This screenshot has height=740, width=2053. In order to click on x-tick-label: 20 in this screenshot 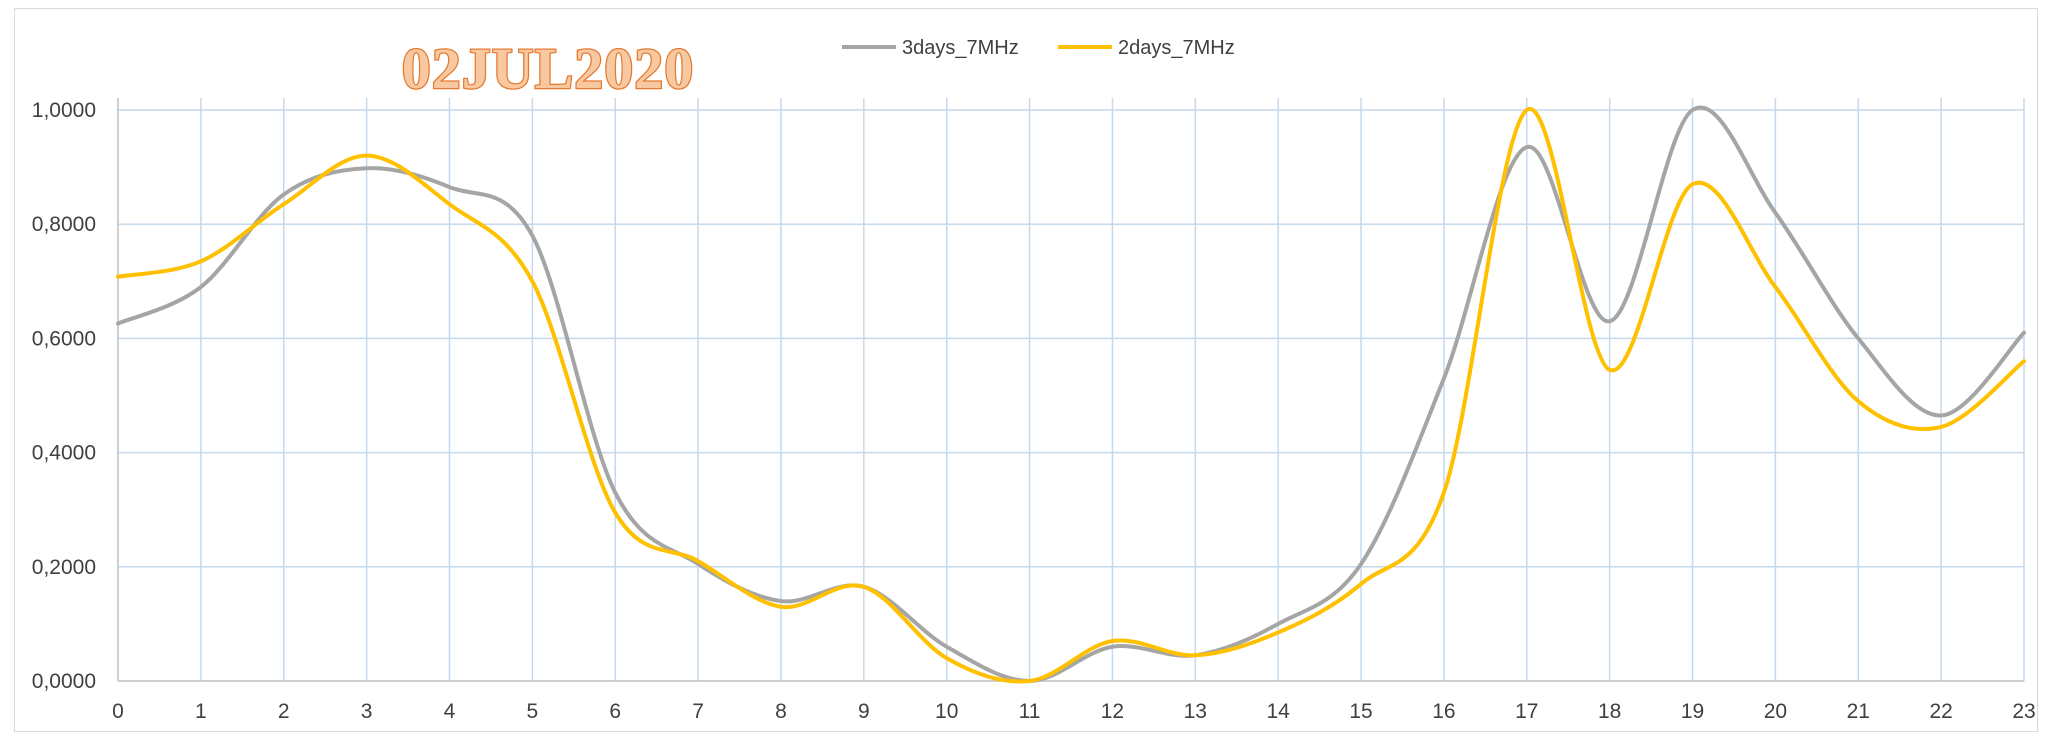, I will do `click(1775, 711)`.